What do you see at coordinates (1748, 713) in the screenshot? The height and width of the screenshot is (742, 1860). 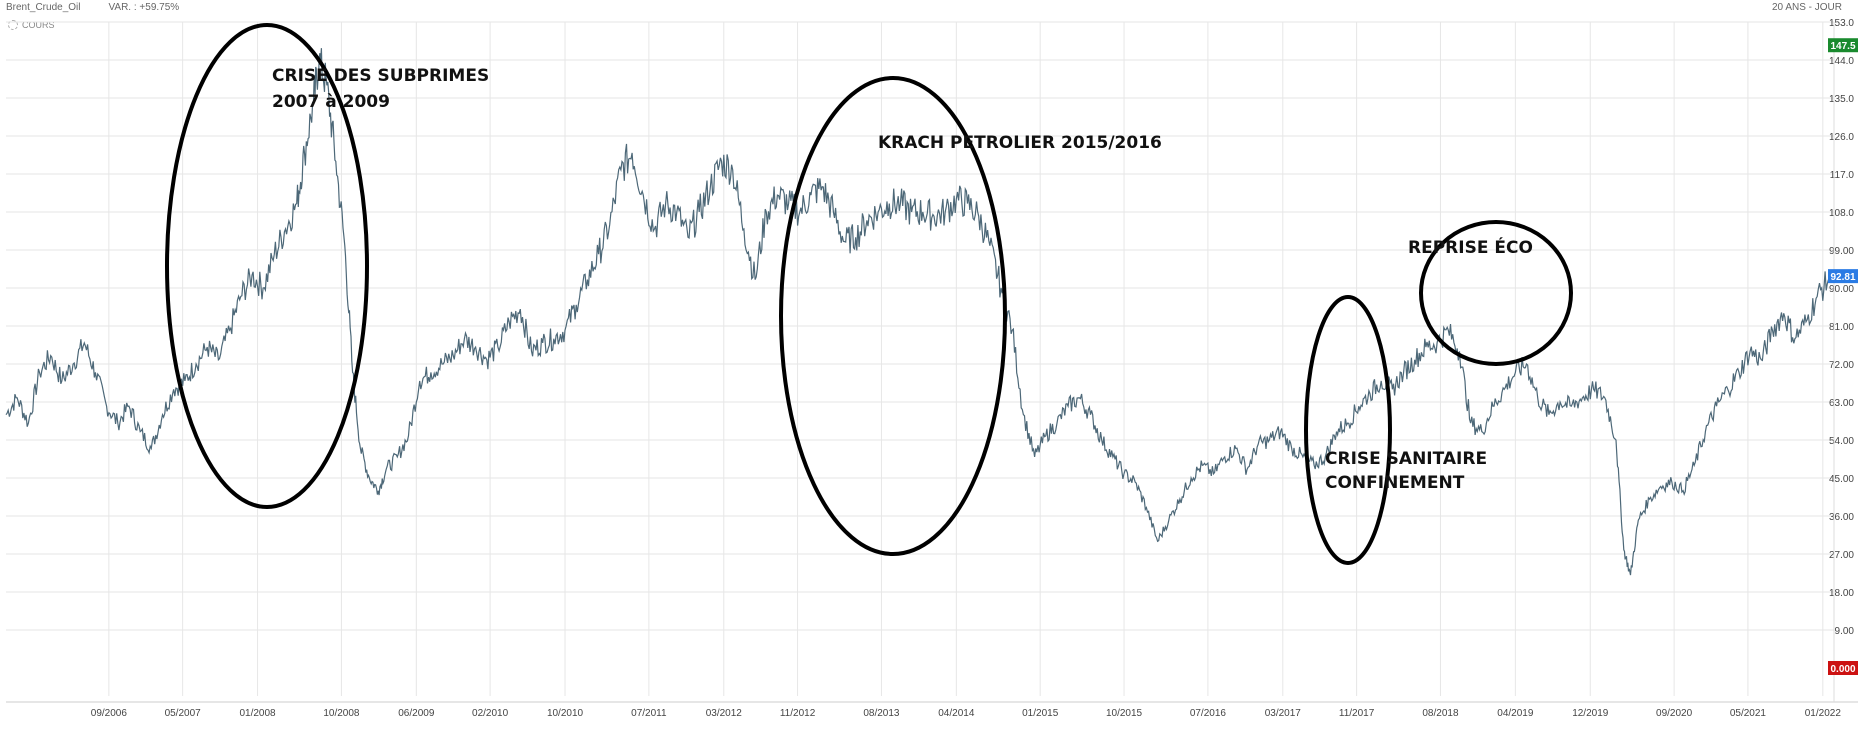 I see `x-tick-label: 05/2021` at bounding box center [1748, 713].